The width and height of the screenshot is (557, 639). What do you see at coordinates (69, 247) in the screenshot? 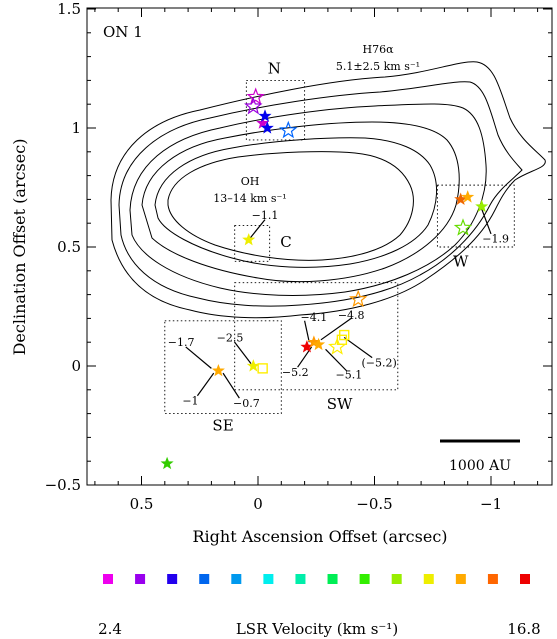
I see `y-tick-label: 0.5` at bounding box center [69, 247].